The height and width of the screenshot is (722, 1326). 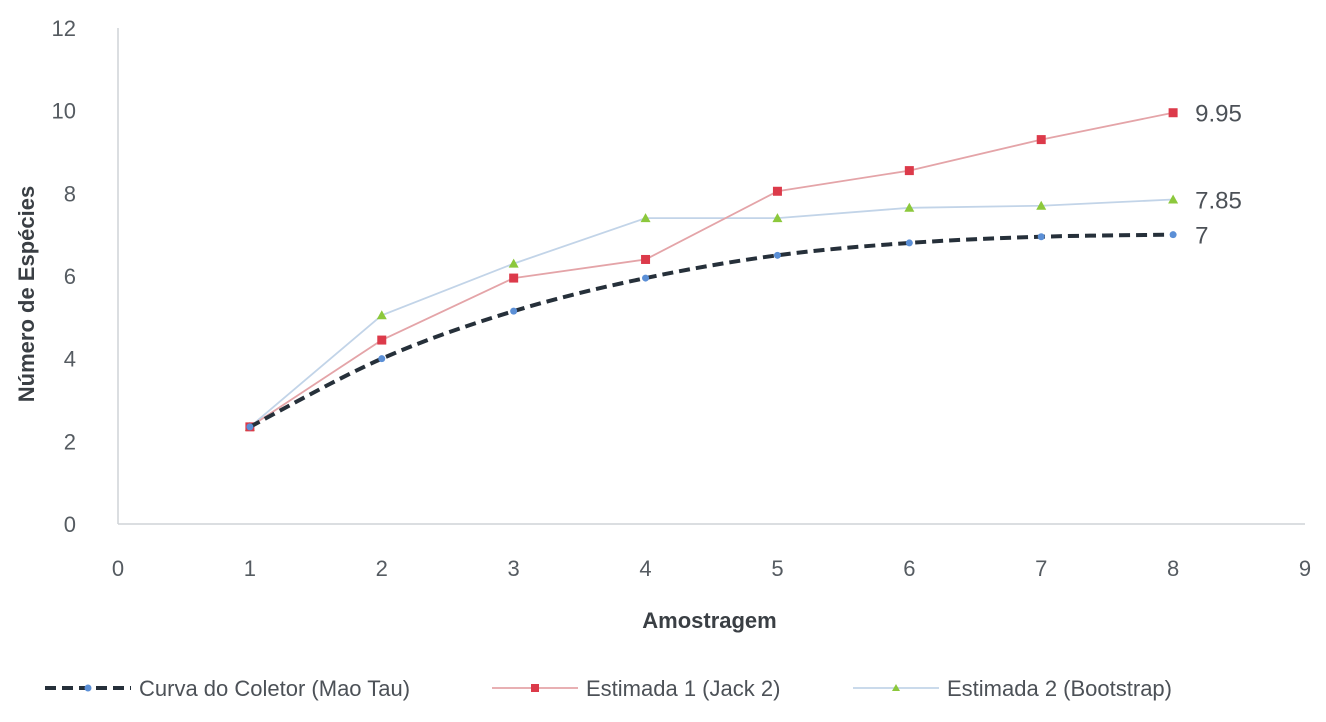 I want to click on y-tick-label: 8, so click(x=70, y=193).